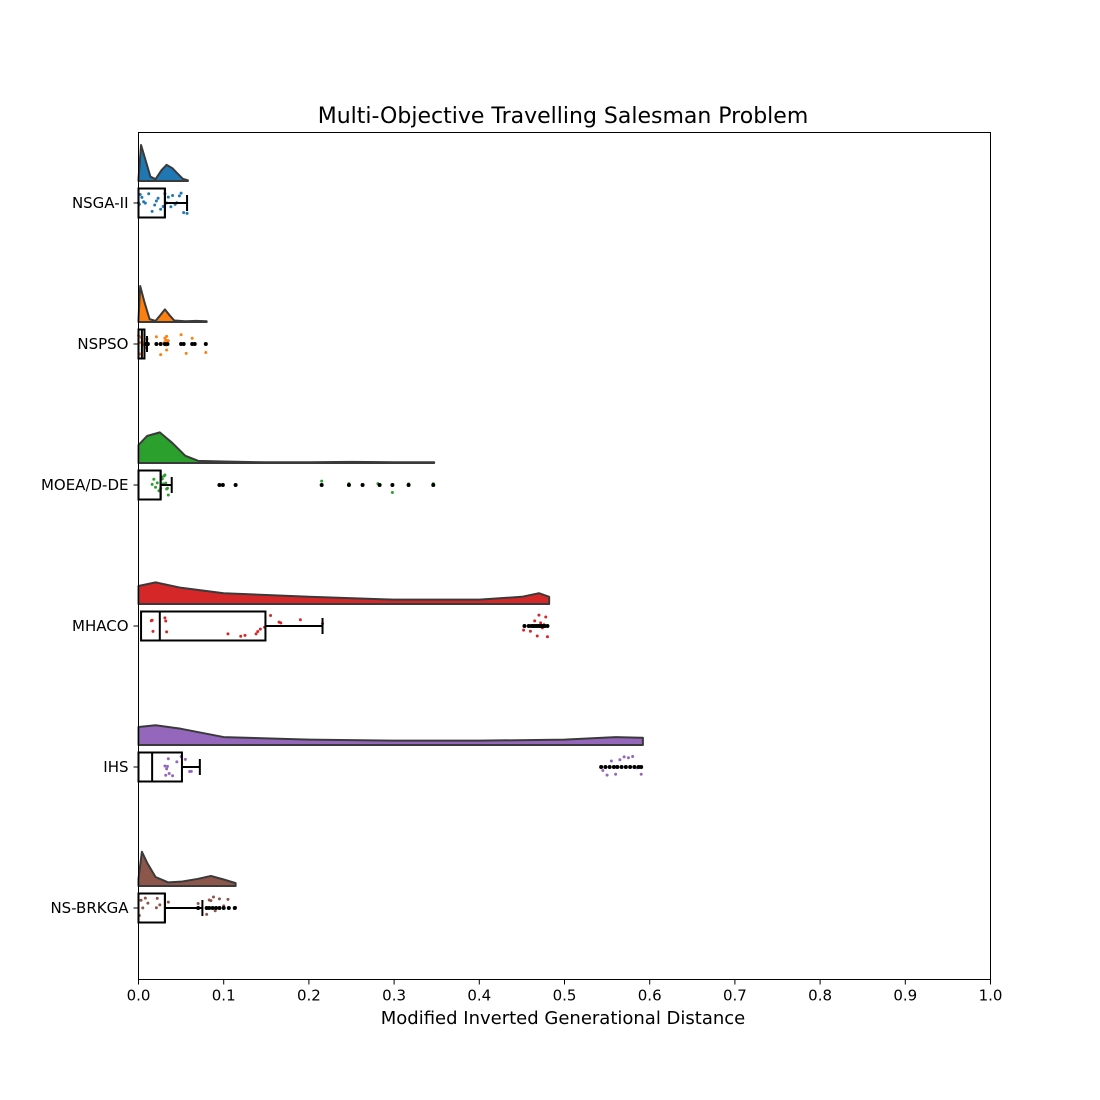  What do you see at coordinates (820, 996) in the screenshot?
I see `x-tick-label: 0.8` at bounding box center [820, 996].